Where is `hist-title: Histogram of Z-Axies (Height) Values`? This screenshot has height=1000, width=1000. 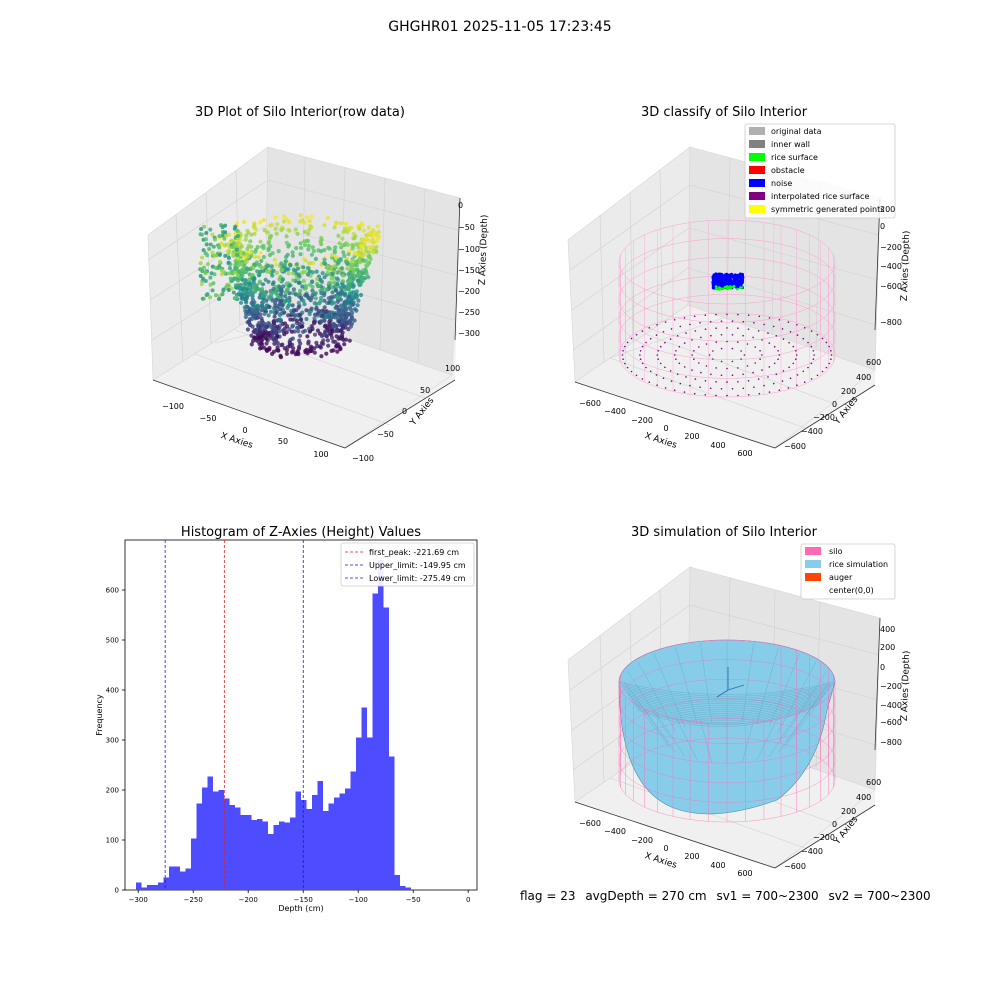
hist-title: Histogram of Z-Axies (Height) Values is located at coordinates (301, 532).